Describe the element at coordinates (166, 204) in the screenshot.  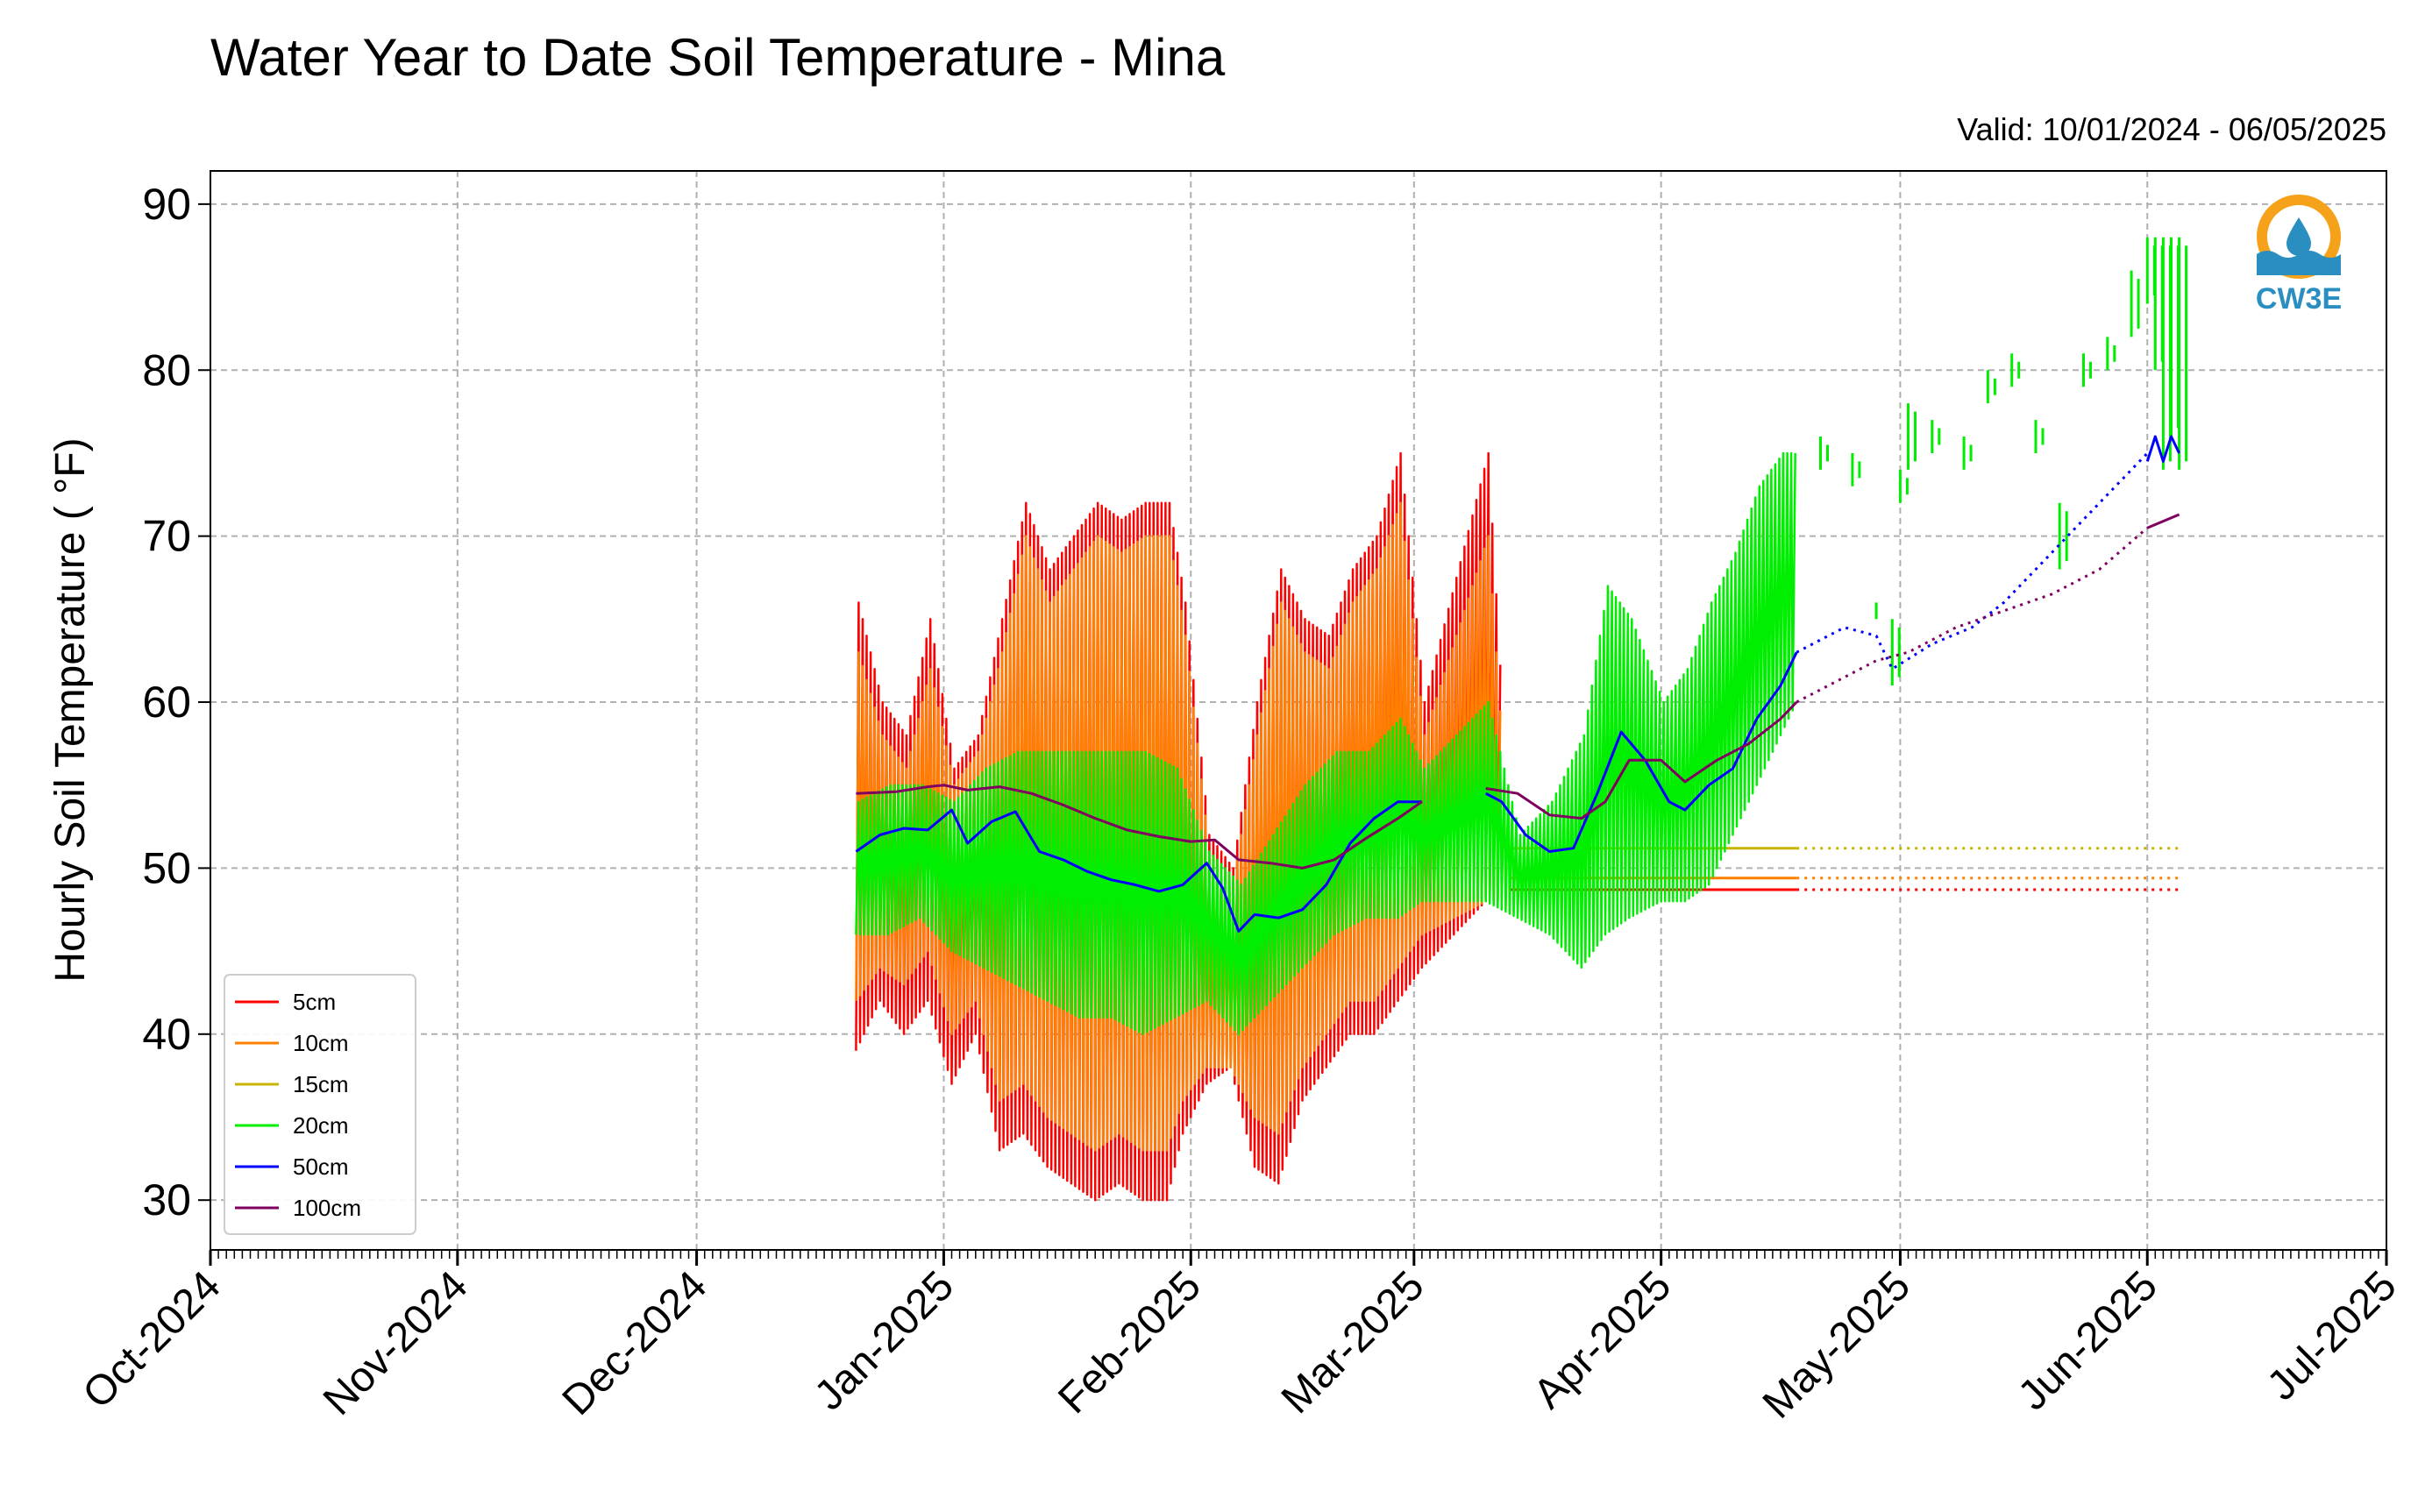
I see `y-tick-label: 90` at that location.